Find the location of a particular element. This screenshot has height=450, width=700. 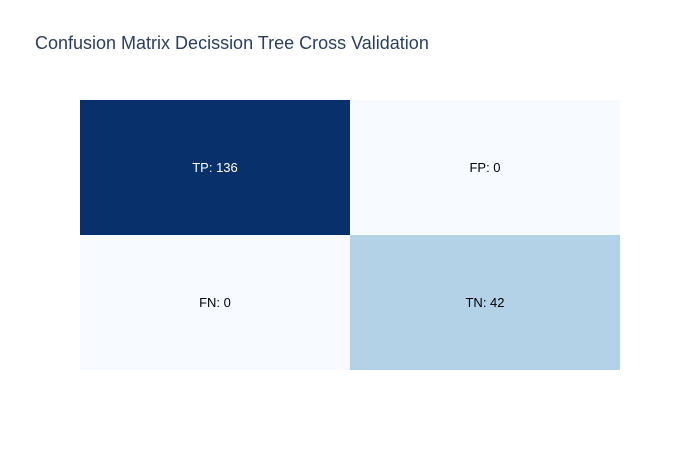

heatmap-cell-label-tp: TP: 136 is located at coordinates (215, 167).